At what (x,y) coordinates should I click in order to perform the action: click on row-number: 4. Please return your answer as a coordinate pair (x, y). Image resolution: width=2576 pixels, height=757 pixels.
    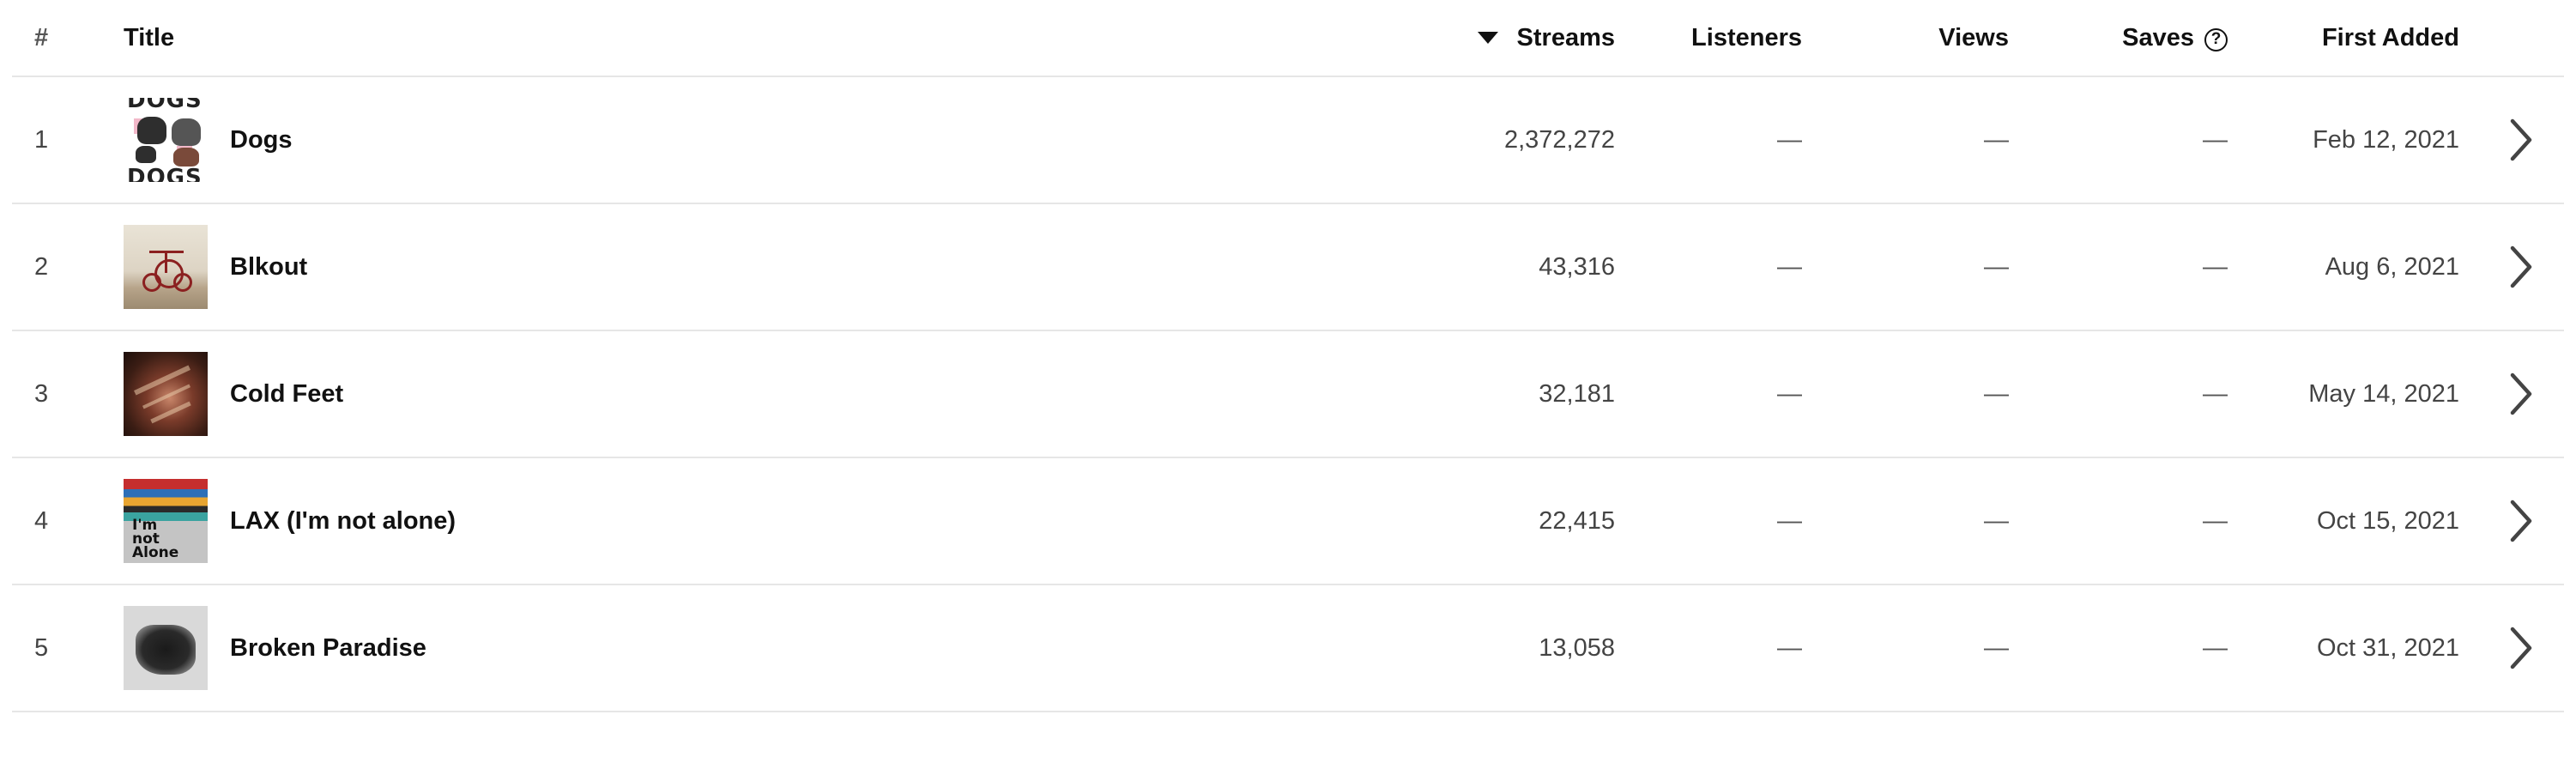
    Looking at the image, I should click on (41, 520).